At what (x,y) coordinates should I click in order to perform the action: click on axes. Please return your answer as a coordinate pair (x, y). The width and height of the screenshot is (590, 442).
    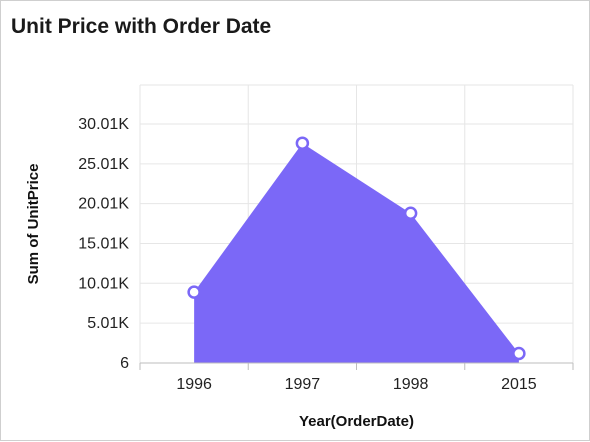
    Looking at the image, I should click on (356, 366).